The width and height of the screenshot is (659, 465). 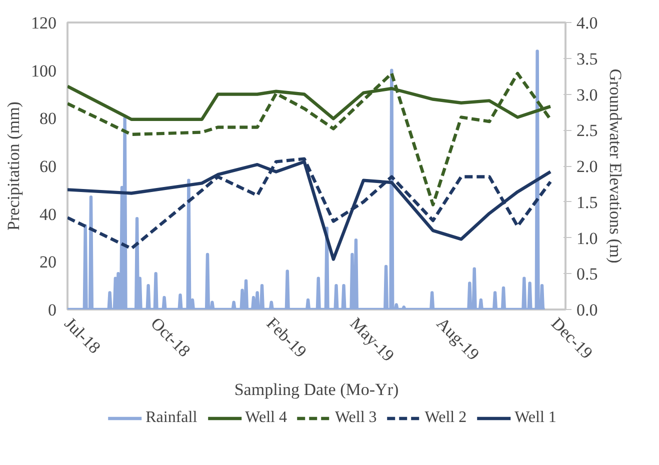 I want to click on y2-tick-label: 3.0, so click(x=587, y=94).